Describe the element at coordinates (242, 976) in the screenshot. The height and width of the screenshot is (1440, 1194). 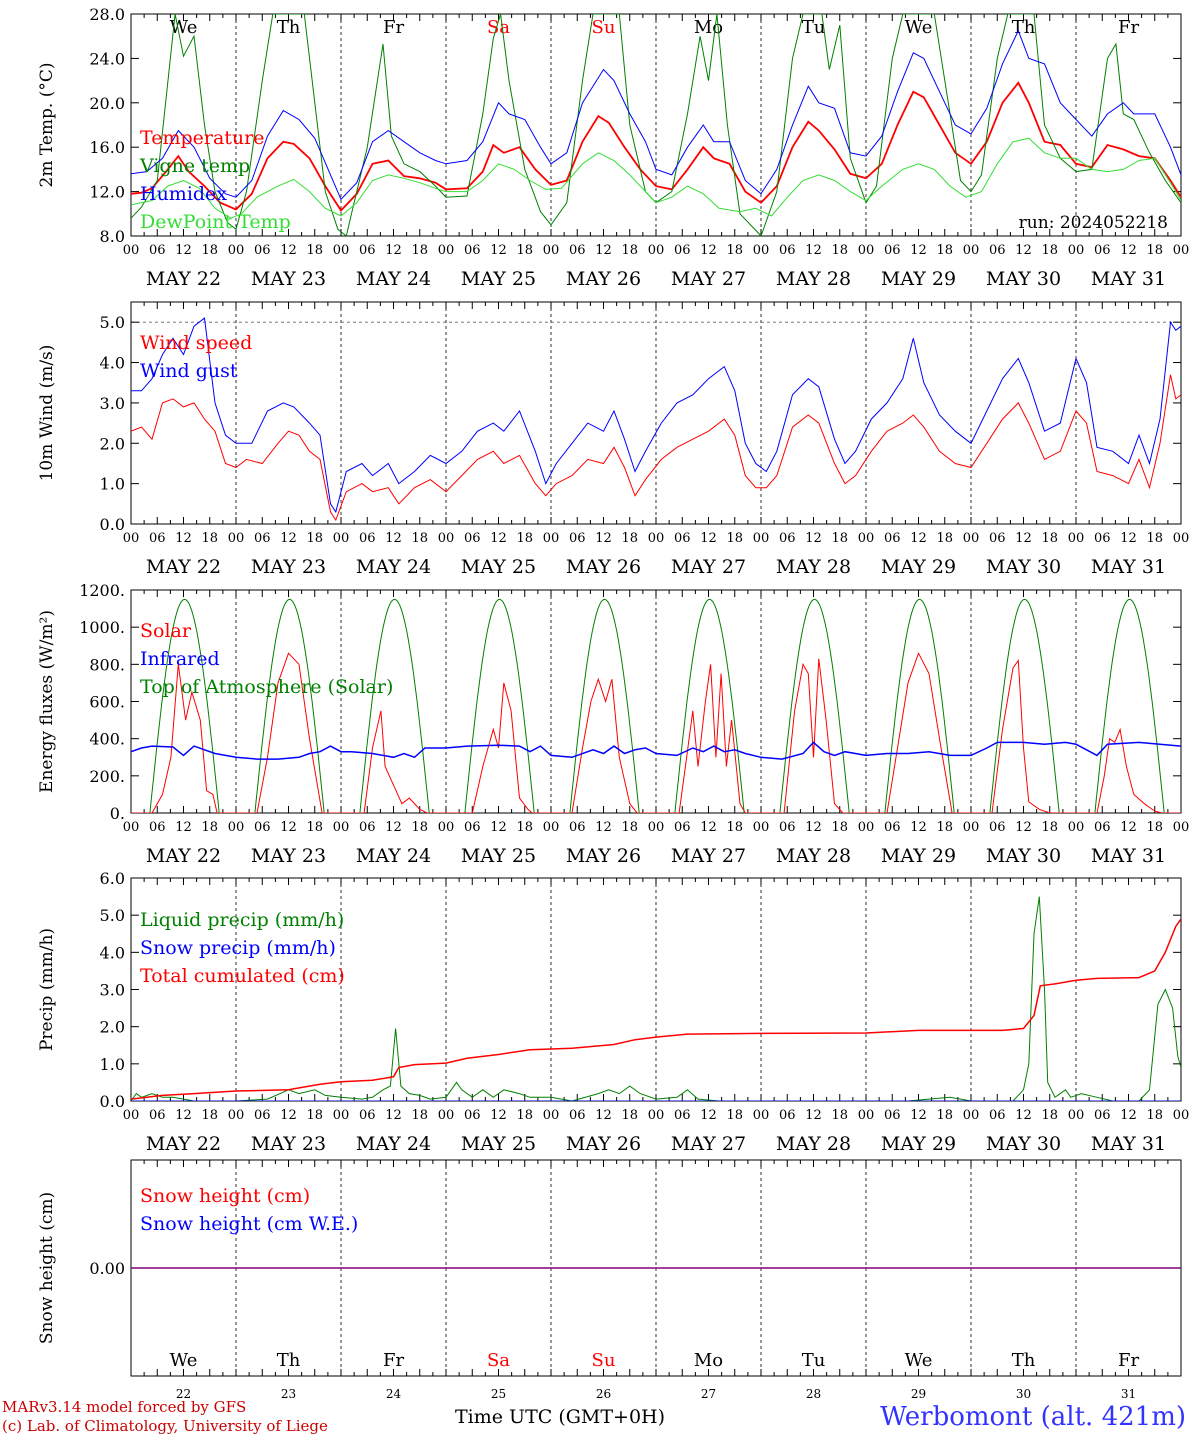
I see `legend-entry: Total cumulated (cm)` at that location.